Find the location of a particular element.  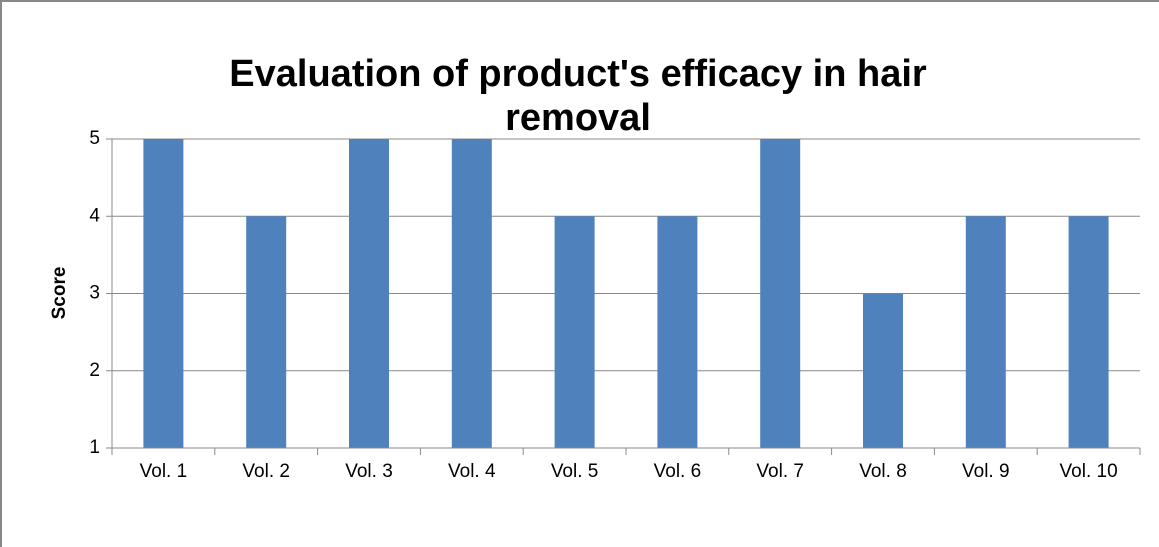

x-tick-label: Vol. 3 is located at coordinates (369, 471).